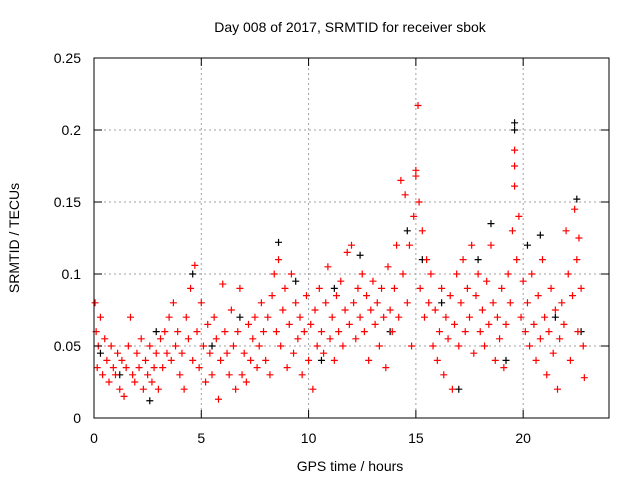  Describe the element at coordinates (523, 438) in the screenshot. I see `x-tick-label: 20` at that location.